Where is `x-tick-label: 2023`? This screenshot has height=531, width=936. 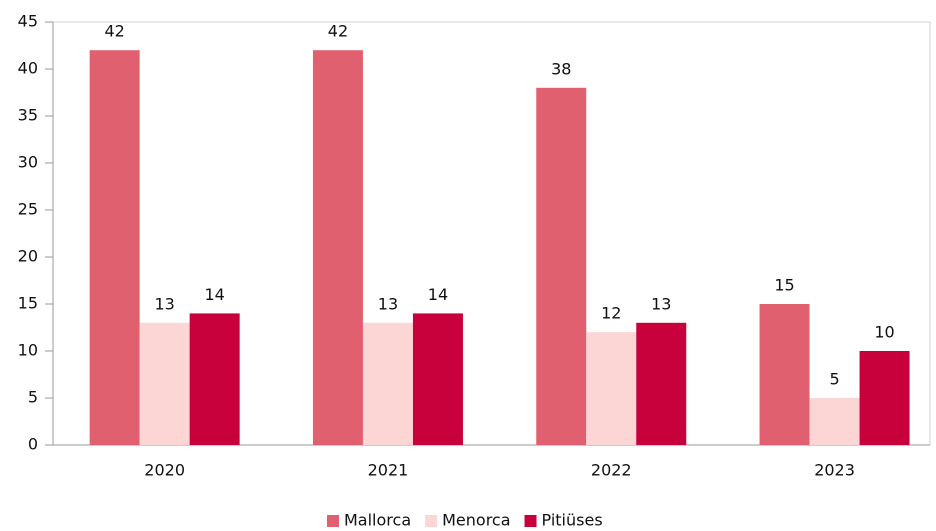
x-tick-label: 2023 is located at coordinates (834, 470).